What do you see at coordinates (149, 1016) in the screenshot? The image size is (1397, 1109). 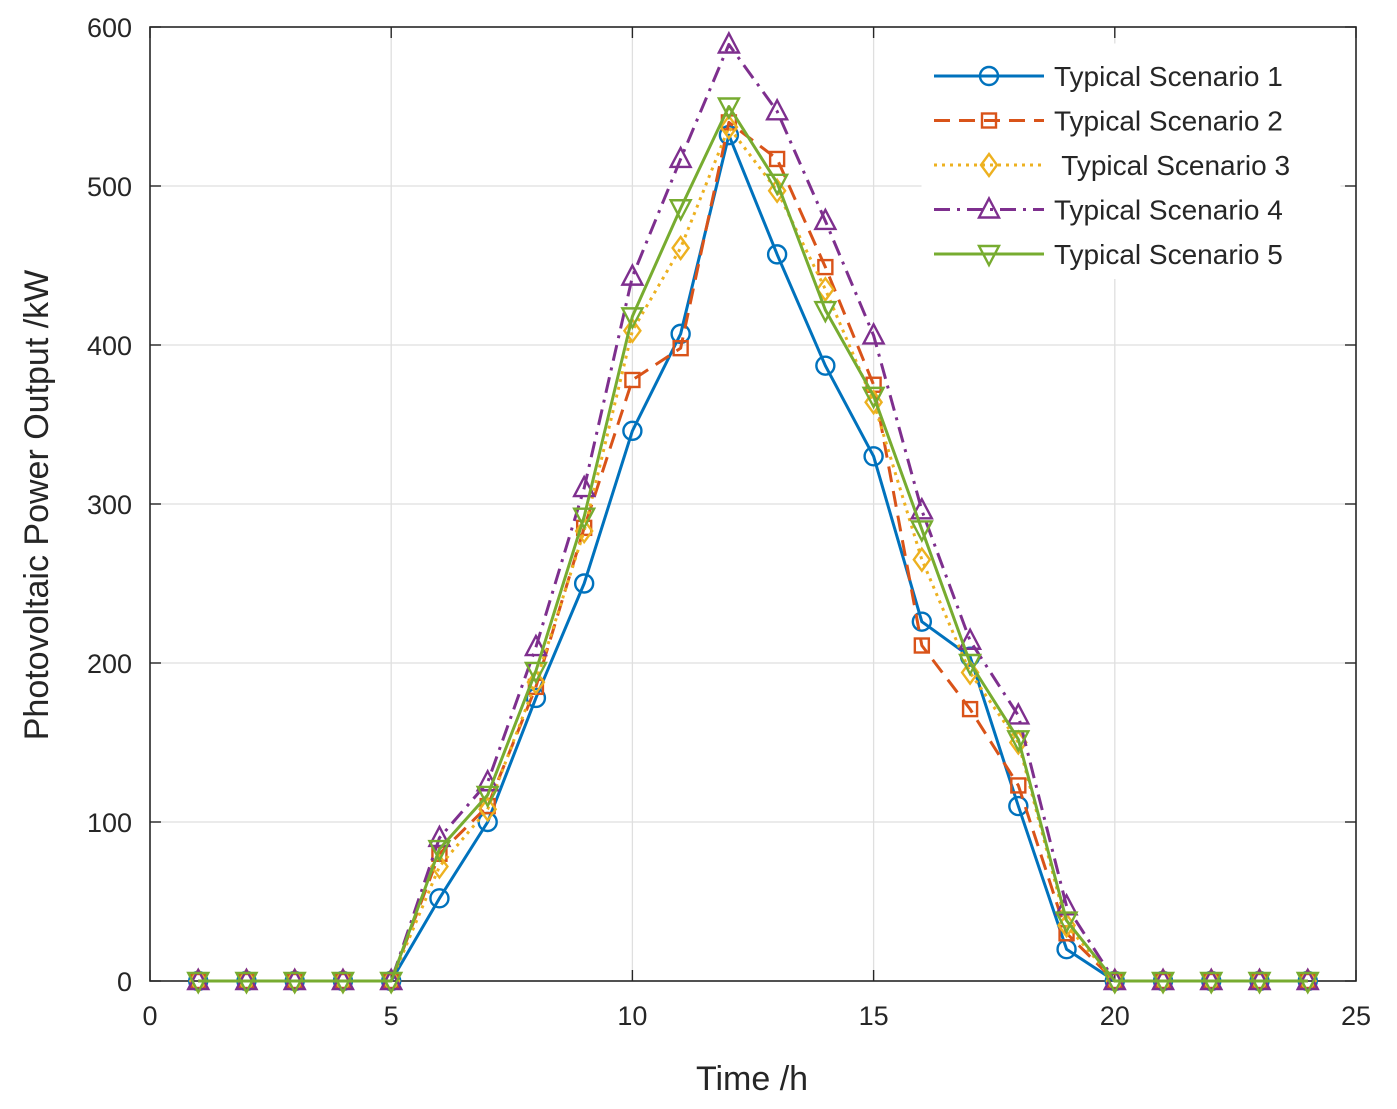 I see `x-tick-label: 0` at bounding box center [149, 1016].